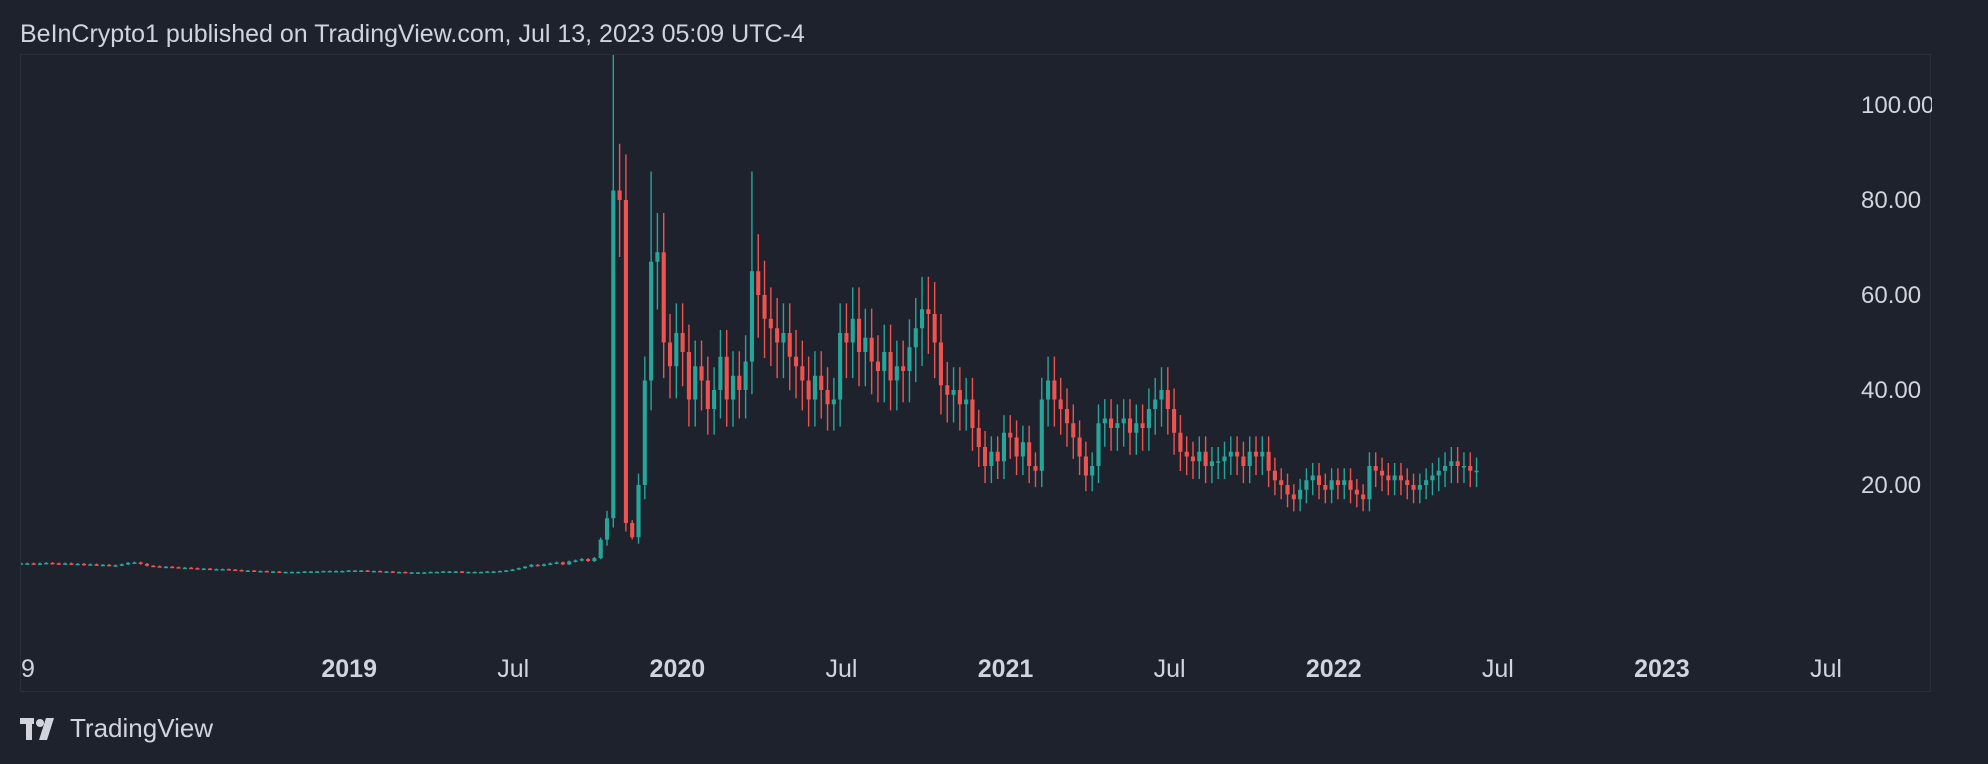  What do you see at coordinates (1334, 669) in the screenshot?
I see `x-tick-label: 2022` at bounding box center [1334, 669].